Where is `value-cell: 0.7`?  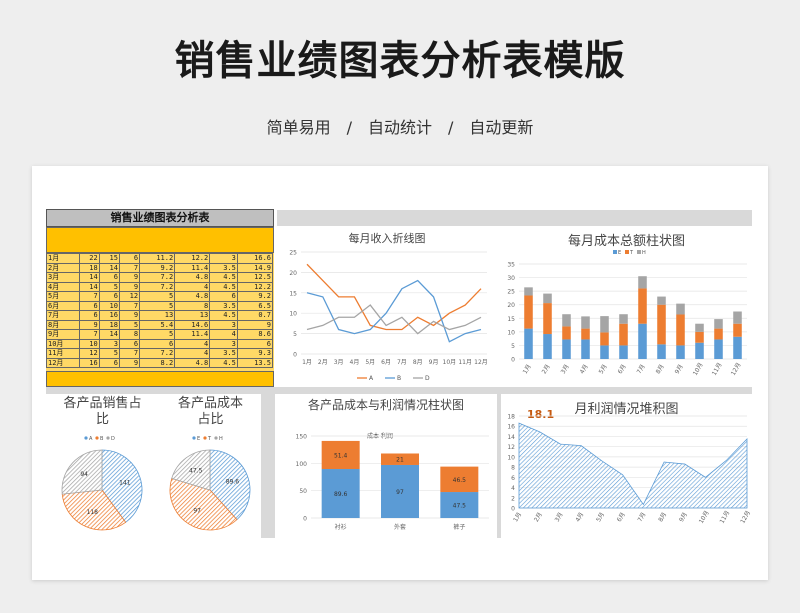 value-cell: 0.7 is located at coordinates (255, 315).